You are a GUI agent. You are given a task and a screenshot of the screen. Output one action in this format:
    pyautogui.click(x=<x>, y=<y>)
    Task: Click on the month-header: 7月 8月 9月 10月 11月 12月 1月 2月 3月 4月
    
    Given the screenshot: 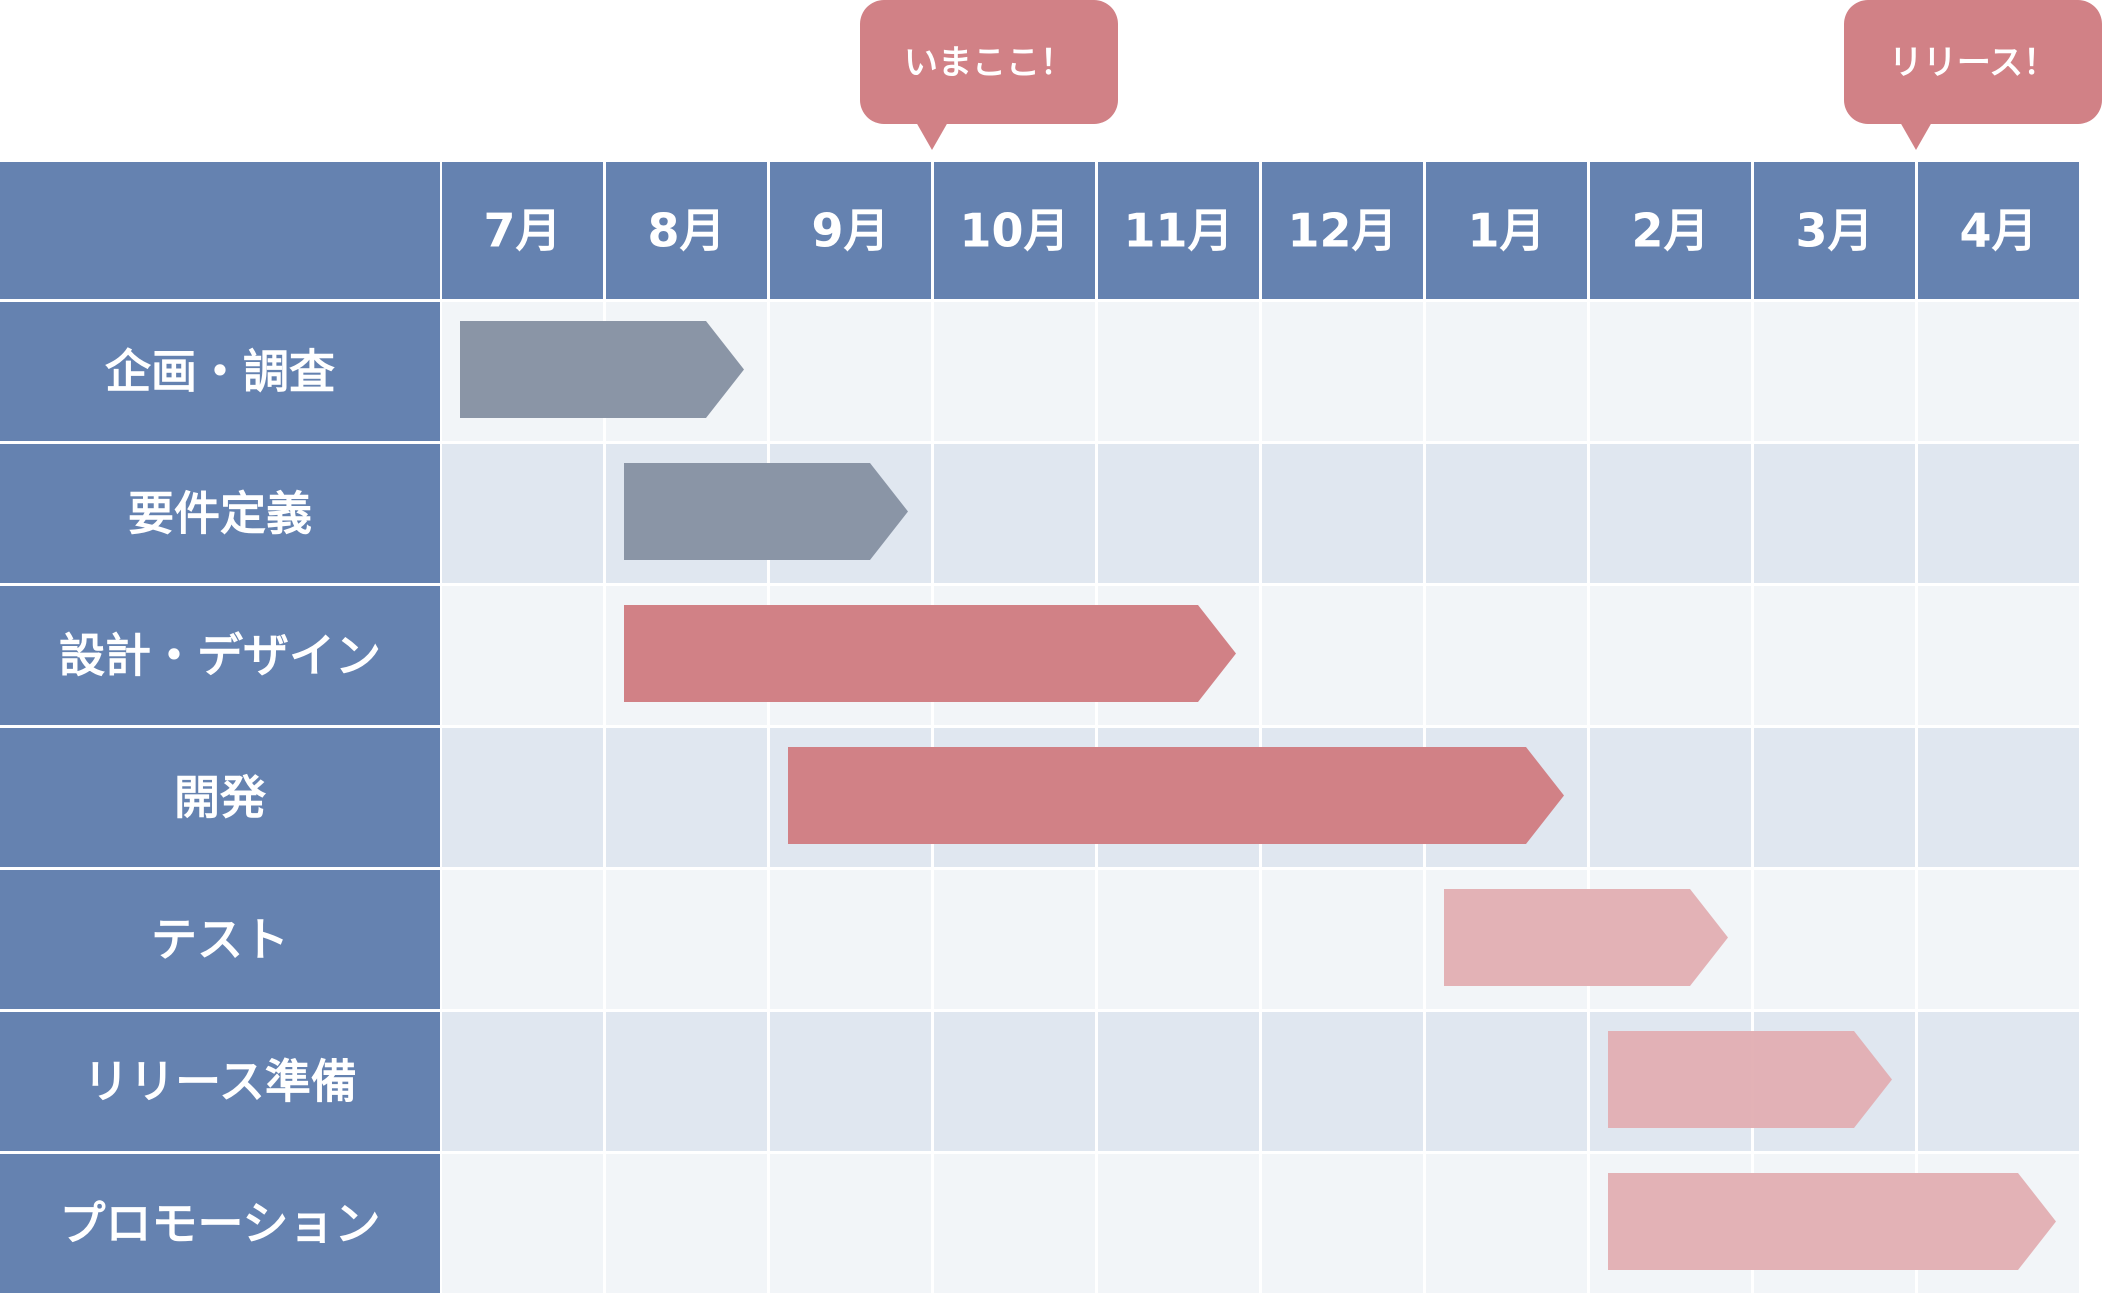 What is the action you would take?
    pyautogui.click(x=1039, y=230)
    